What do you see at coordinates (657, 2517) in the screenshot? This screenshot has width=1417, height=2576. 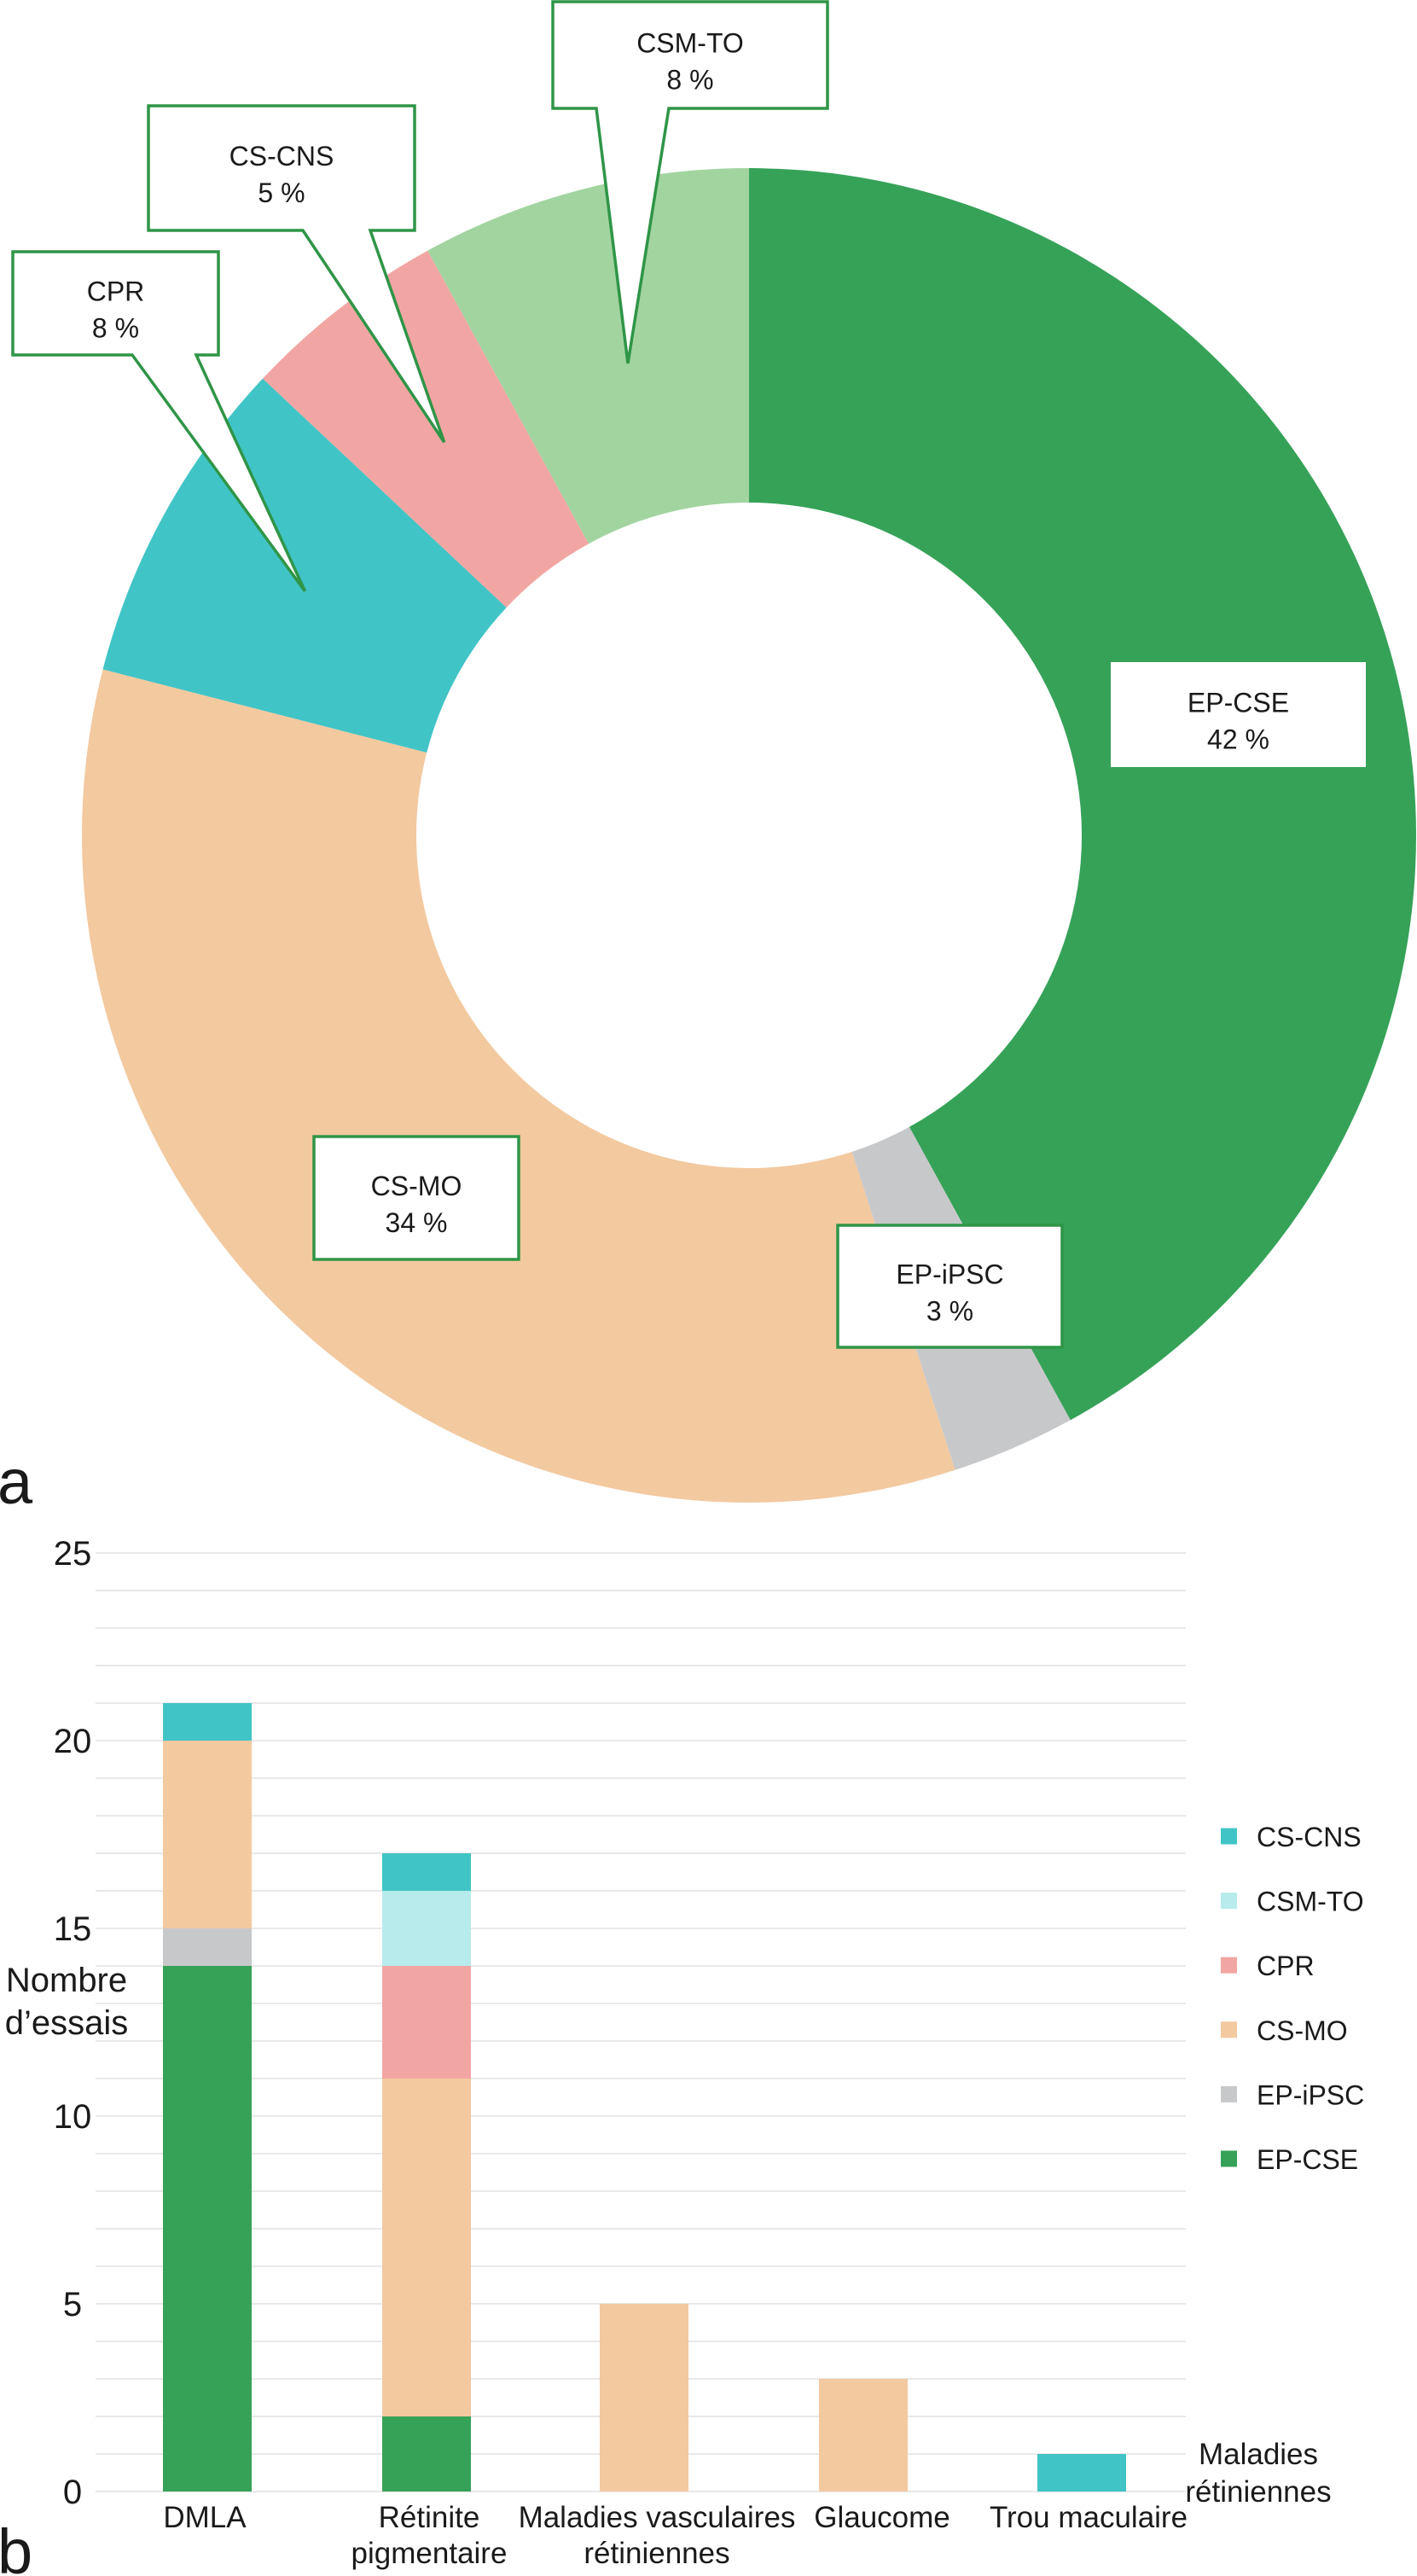 I see `category-label: Maladies vasculaires` at bounding box center [657, 2517].